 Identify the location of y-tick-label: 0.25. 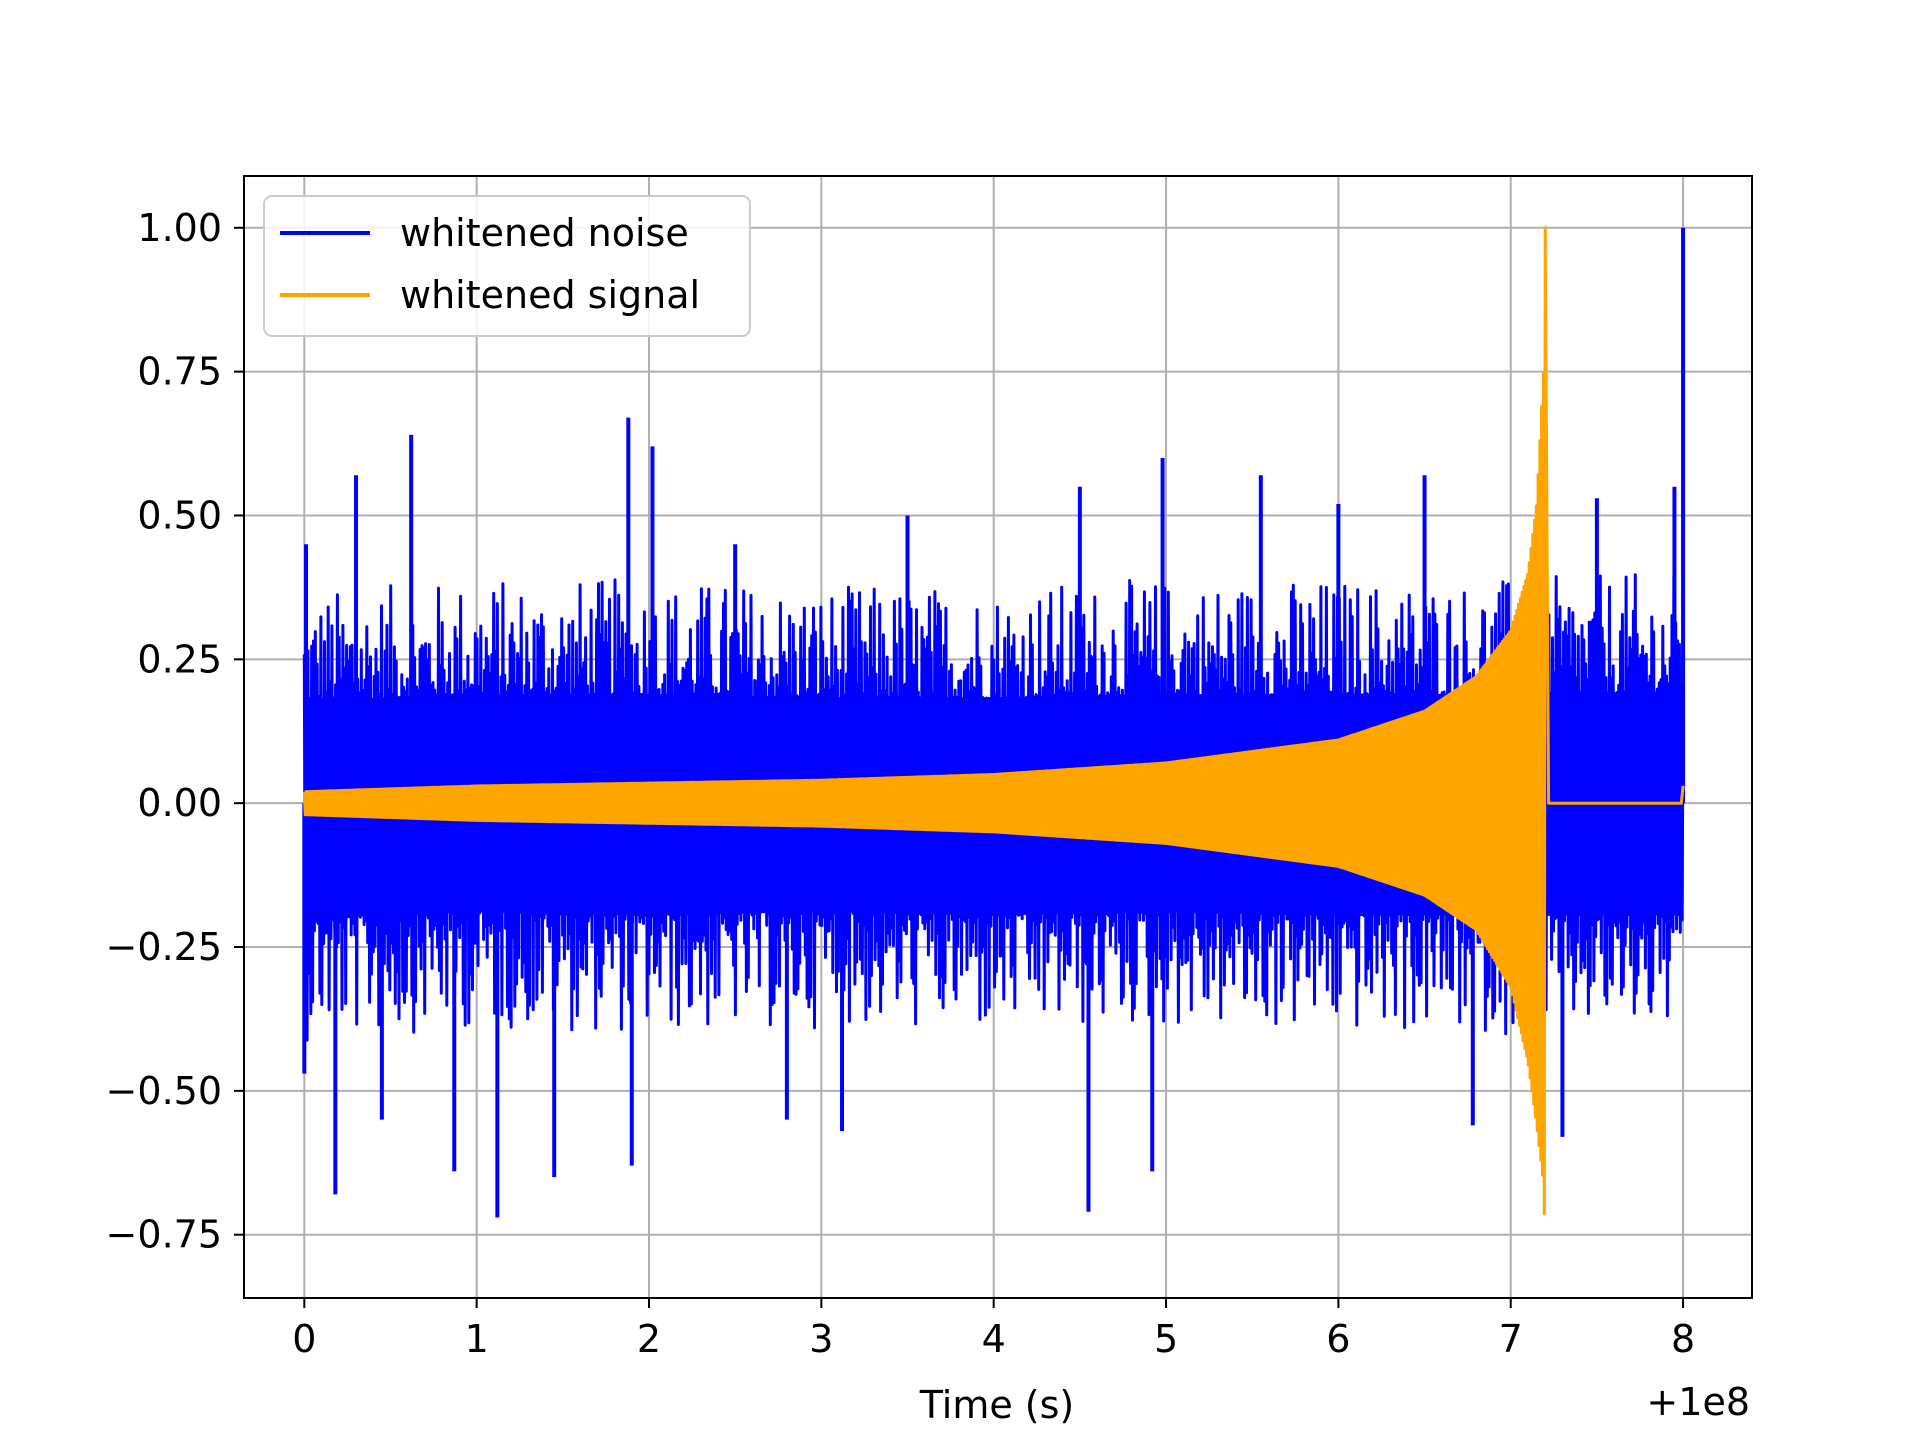
(179, 659).